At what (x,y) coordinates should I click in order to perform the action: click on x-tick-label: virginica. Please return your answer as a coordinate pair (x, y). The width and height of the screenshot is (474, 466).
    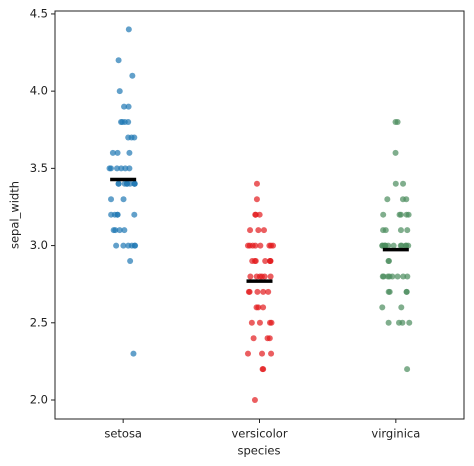
    Looking at the image, I should click on (395, 434).